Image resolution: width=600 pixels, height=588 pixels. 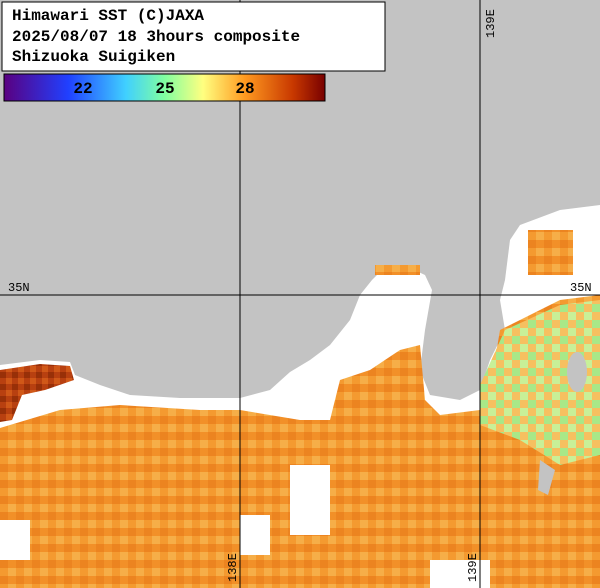 What do you see at coordinates (233, 567) in the screenshot?
I see `lon-label: 138E` at bounding box center [233, 567].